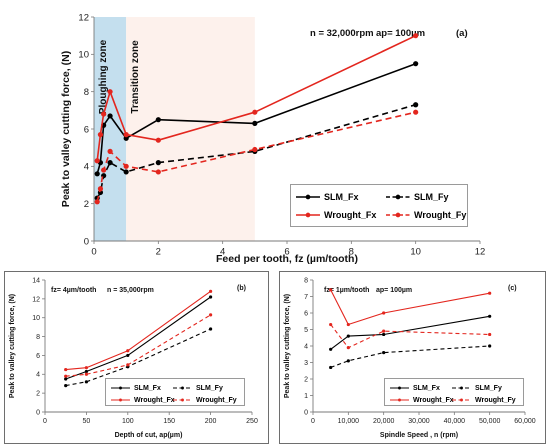 This screenshot has height=448, width=550. What do you see at coordinates (306, 330) in the screenshot?
I see `y-tick-label: 5` at bounding box center [306, 330].